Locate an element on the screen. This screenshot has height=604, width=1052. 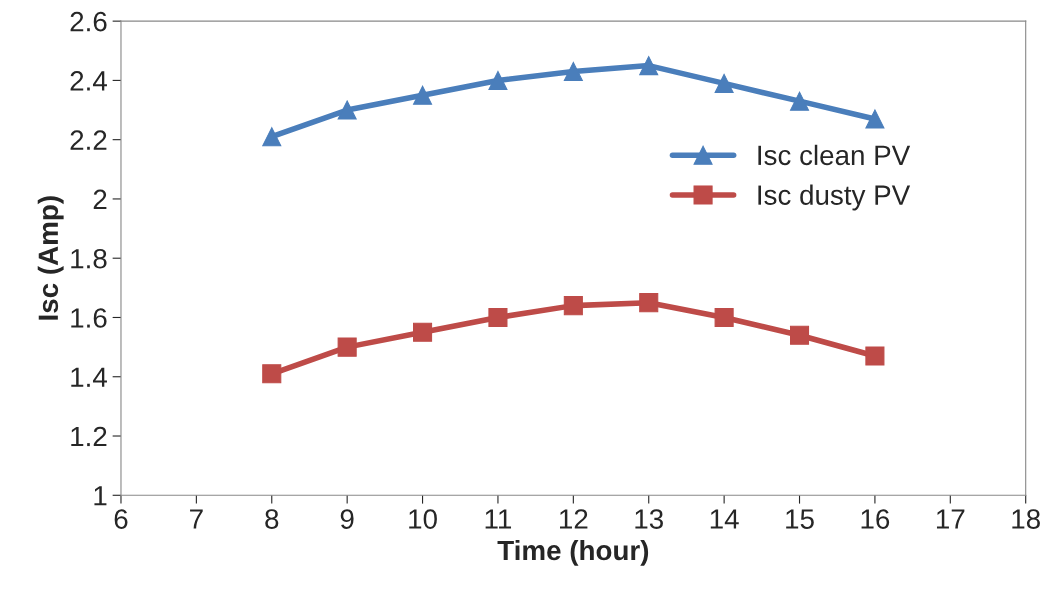
y-tick-label: 1 is located at coordinates (100, 496).